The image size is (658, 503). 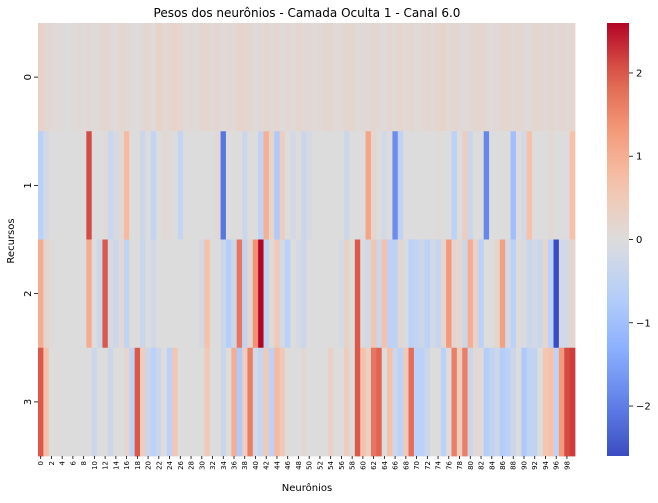 What do you see at coordinates (149, 465) in the screenshot?
I see `x-tick-label: 20` at bounding box center [149, 465].